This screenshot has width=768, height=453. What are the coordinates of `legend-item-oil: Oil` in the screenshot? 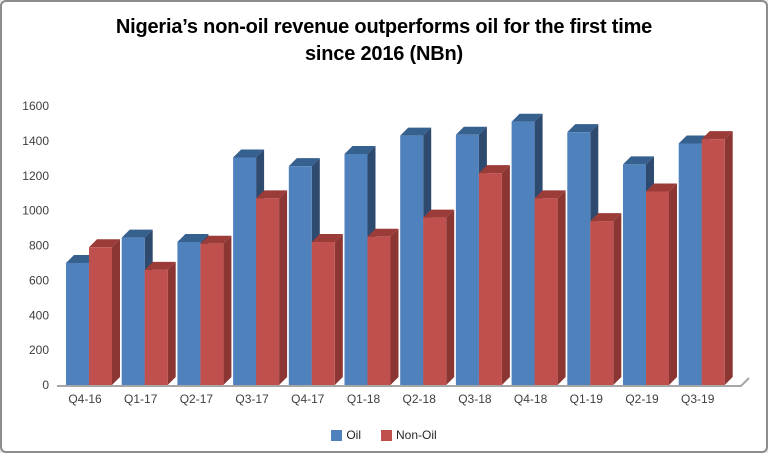 It's located at (346, 435).